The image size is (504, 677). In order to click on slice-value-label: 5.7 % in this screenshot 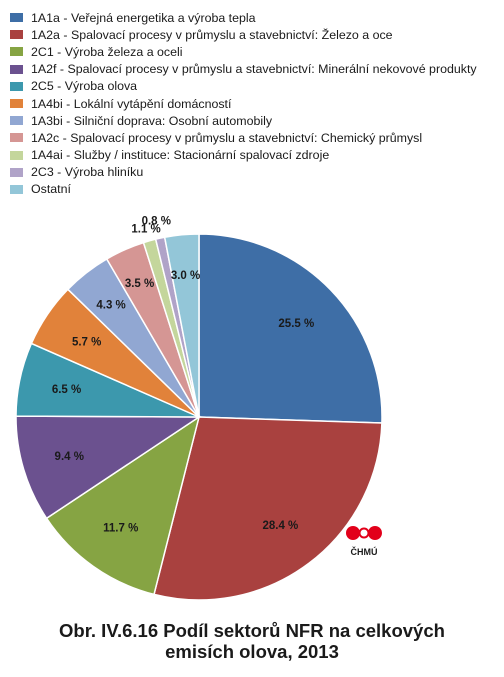, I will do `click(86, 342)`.